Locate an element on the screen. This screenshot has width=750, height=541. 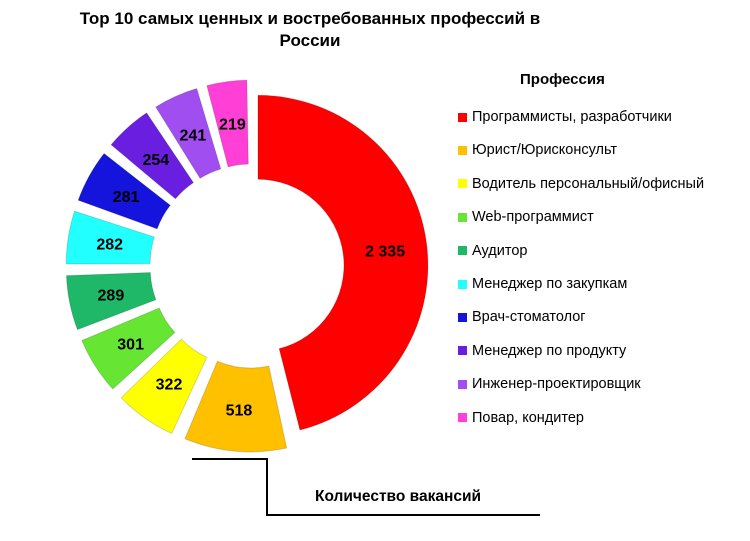
data-label: 289 is located at coordinates (111, 296).